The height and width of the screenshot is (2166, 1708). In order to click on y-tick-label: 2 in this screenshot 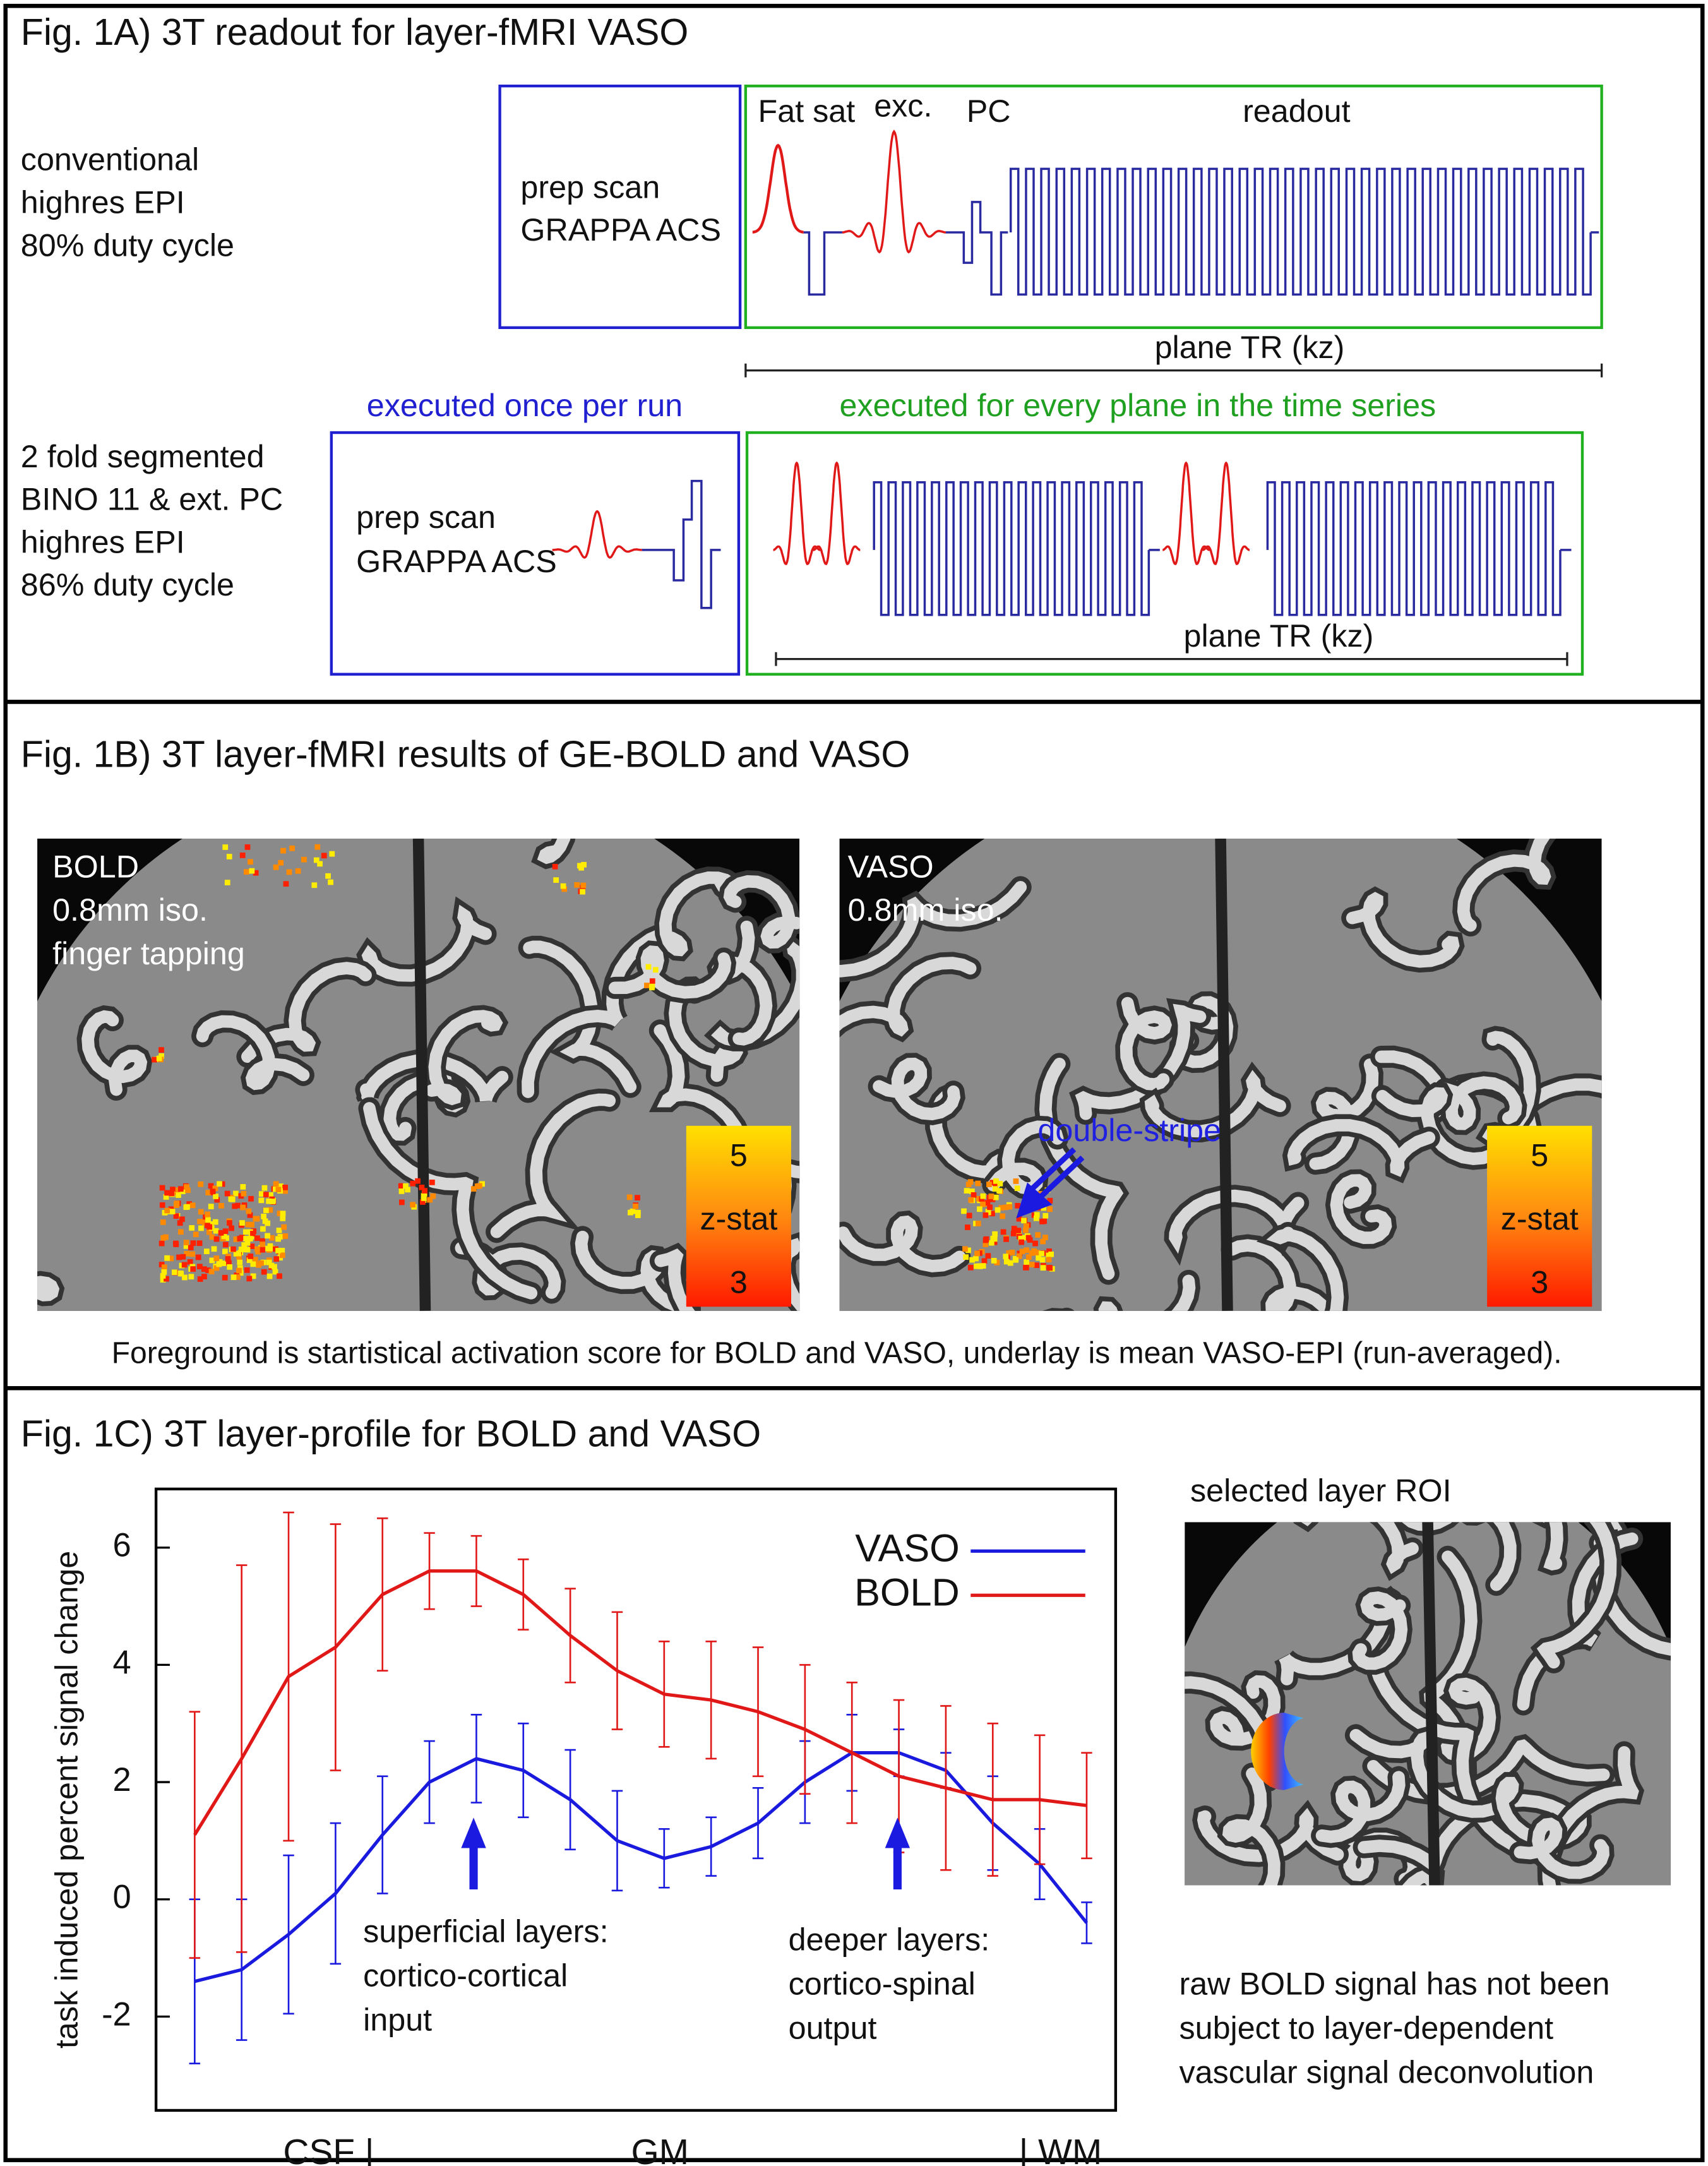, I will do `click(122, 1779)`.